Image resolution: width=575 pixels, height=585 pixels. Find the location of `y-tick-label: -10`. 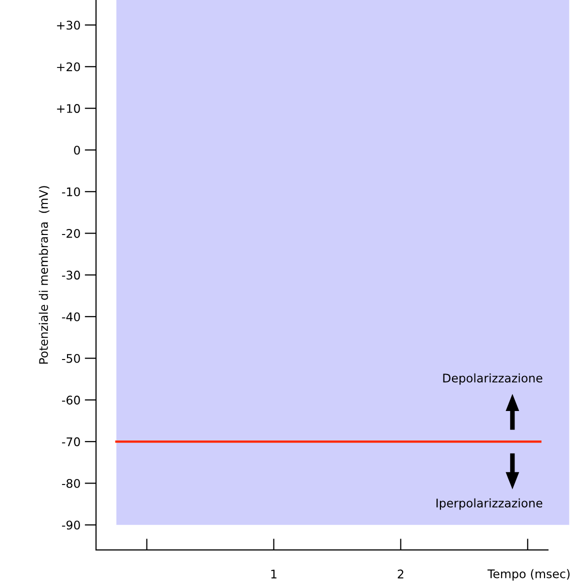

y-tick-label: -10 is located at coordinates (71, 191).